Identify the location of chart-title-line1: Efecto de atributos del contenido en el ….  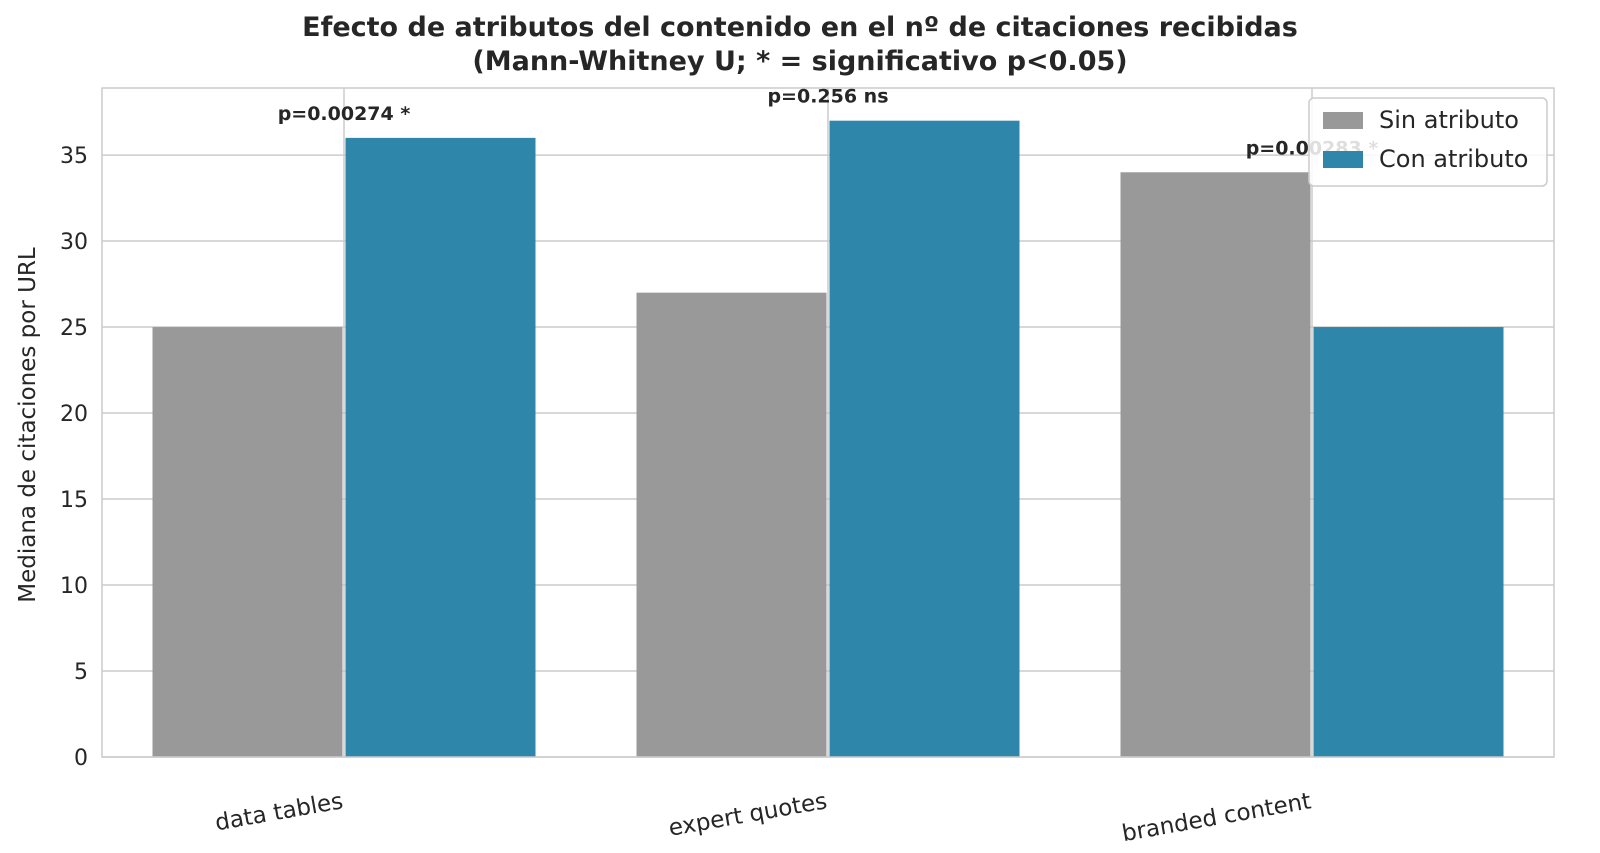
(800, 27).